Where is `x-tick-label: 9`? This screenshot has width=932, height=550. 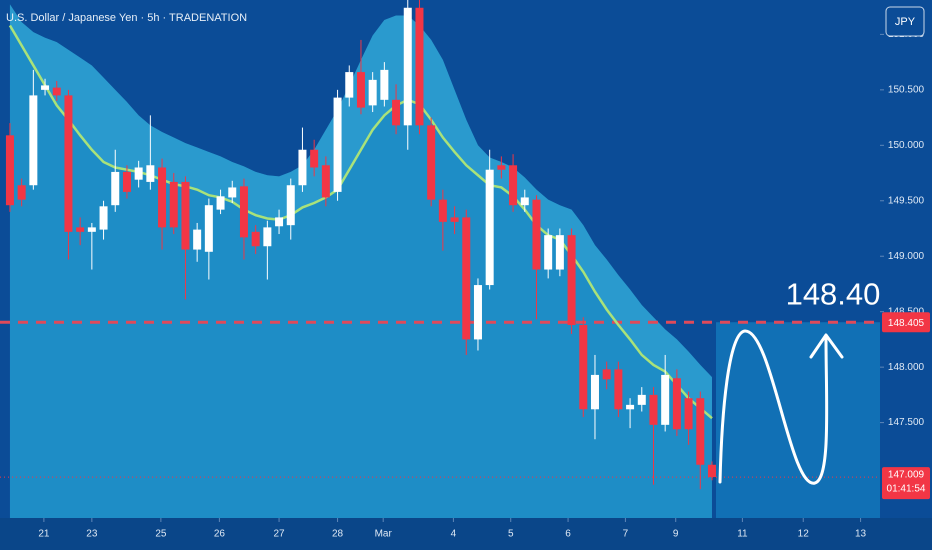 x-tick-label: 9 is located at coordinates (676, 534).